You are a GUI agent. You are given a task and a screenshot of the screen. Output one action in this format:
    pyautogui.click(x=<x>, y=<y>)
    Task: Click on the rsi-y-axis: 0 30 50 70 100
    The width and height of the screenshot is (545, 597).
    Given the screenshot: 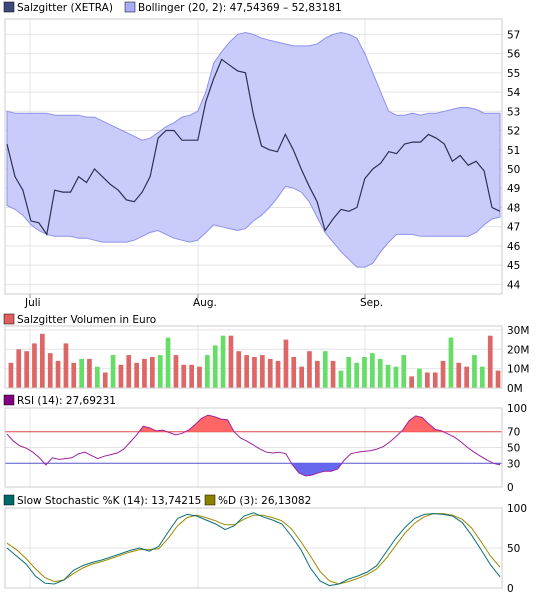 What is the action you would take?
    pyautogui.click(x=517, y=448)
    